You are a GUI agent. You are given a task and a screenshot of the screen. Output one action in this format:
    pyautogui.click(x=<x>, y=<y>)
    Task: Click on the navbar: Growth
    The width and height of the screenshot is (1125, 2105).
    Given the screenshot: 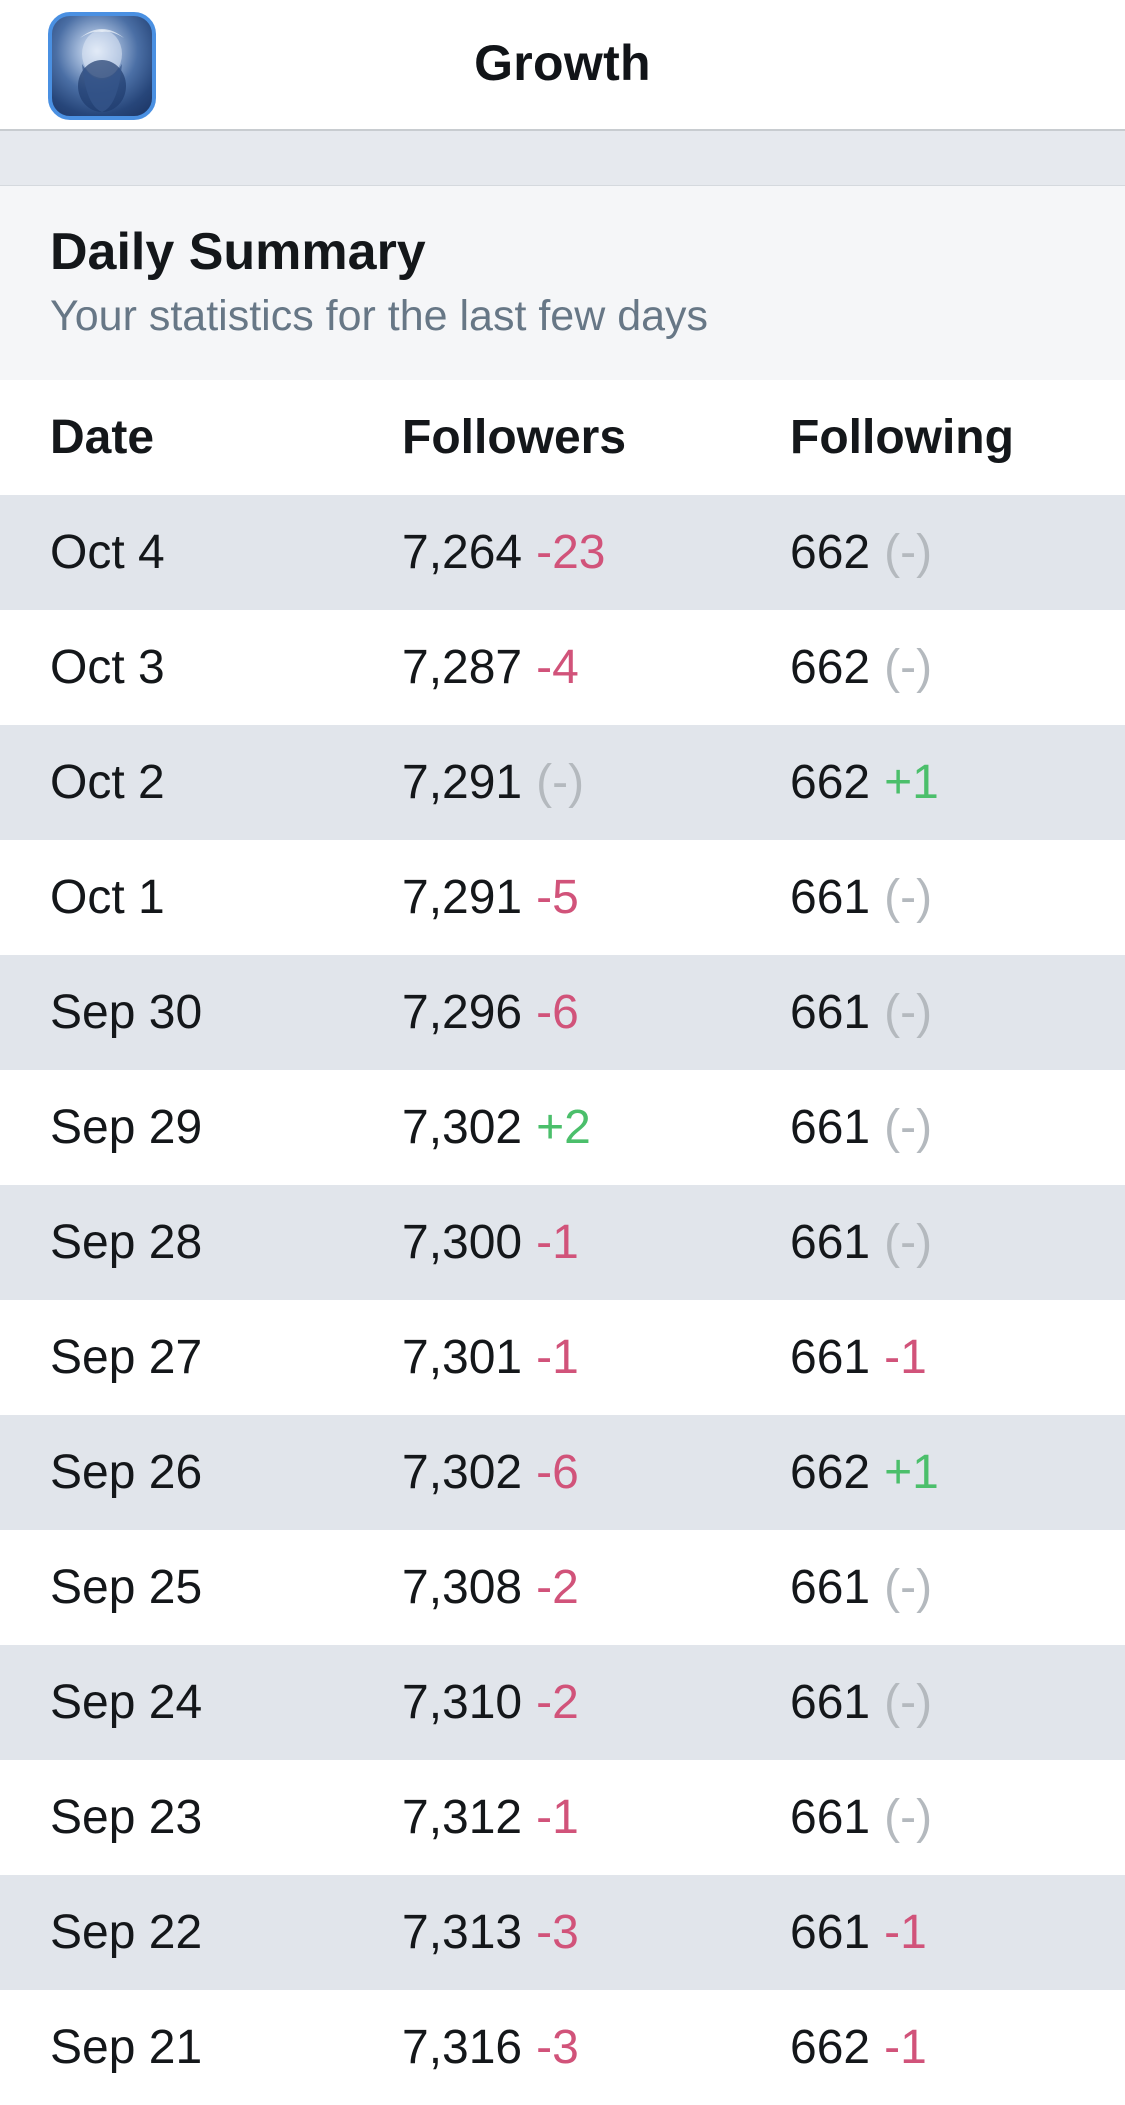 What is the action you would take?
    pyautogui.click(x=562, y=65)
    